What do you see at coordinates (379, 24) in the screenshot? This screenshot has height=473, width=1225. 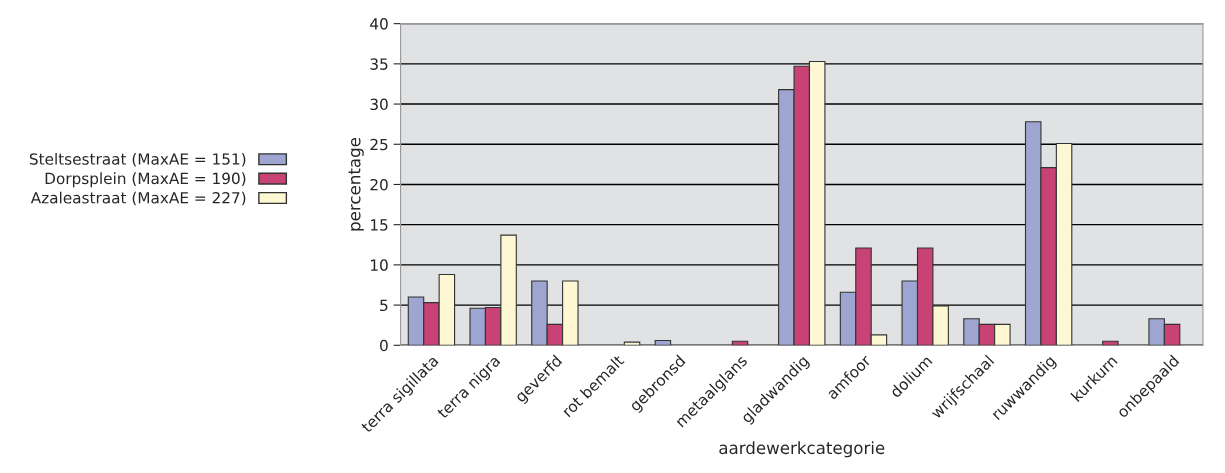 I see `y-tick-label: 40` at bounding box center [379, 24].